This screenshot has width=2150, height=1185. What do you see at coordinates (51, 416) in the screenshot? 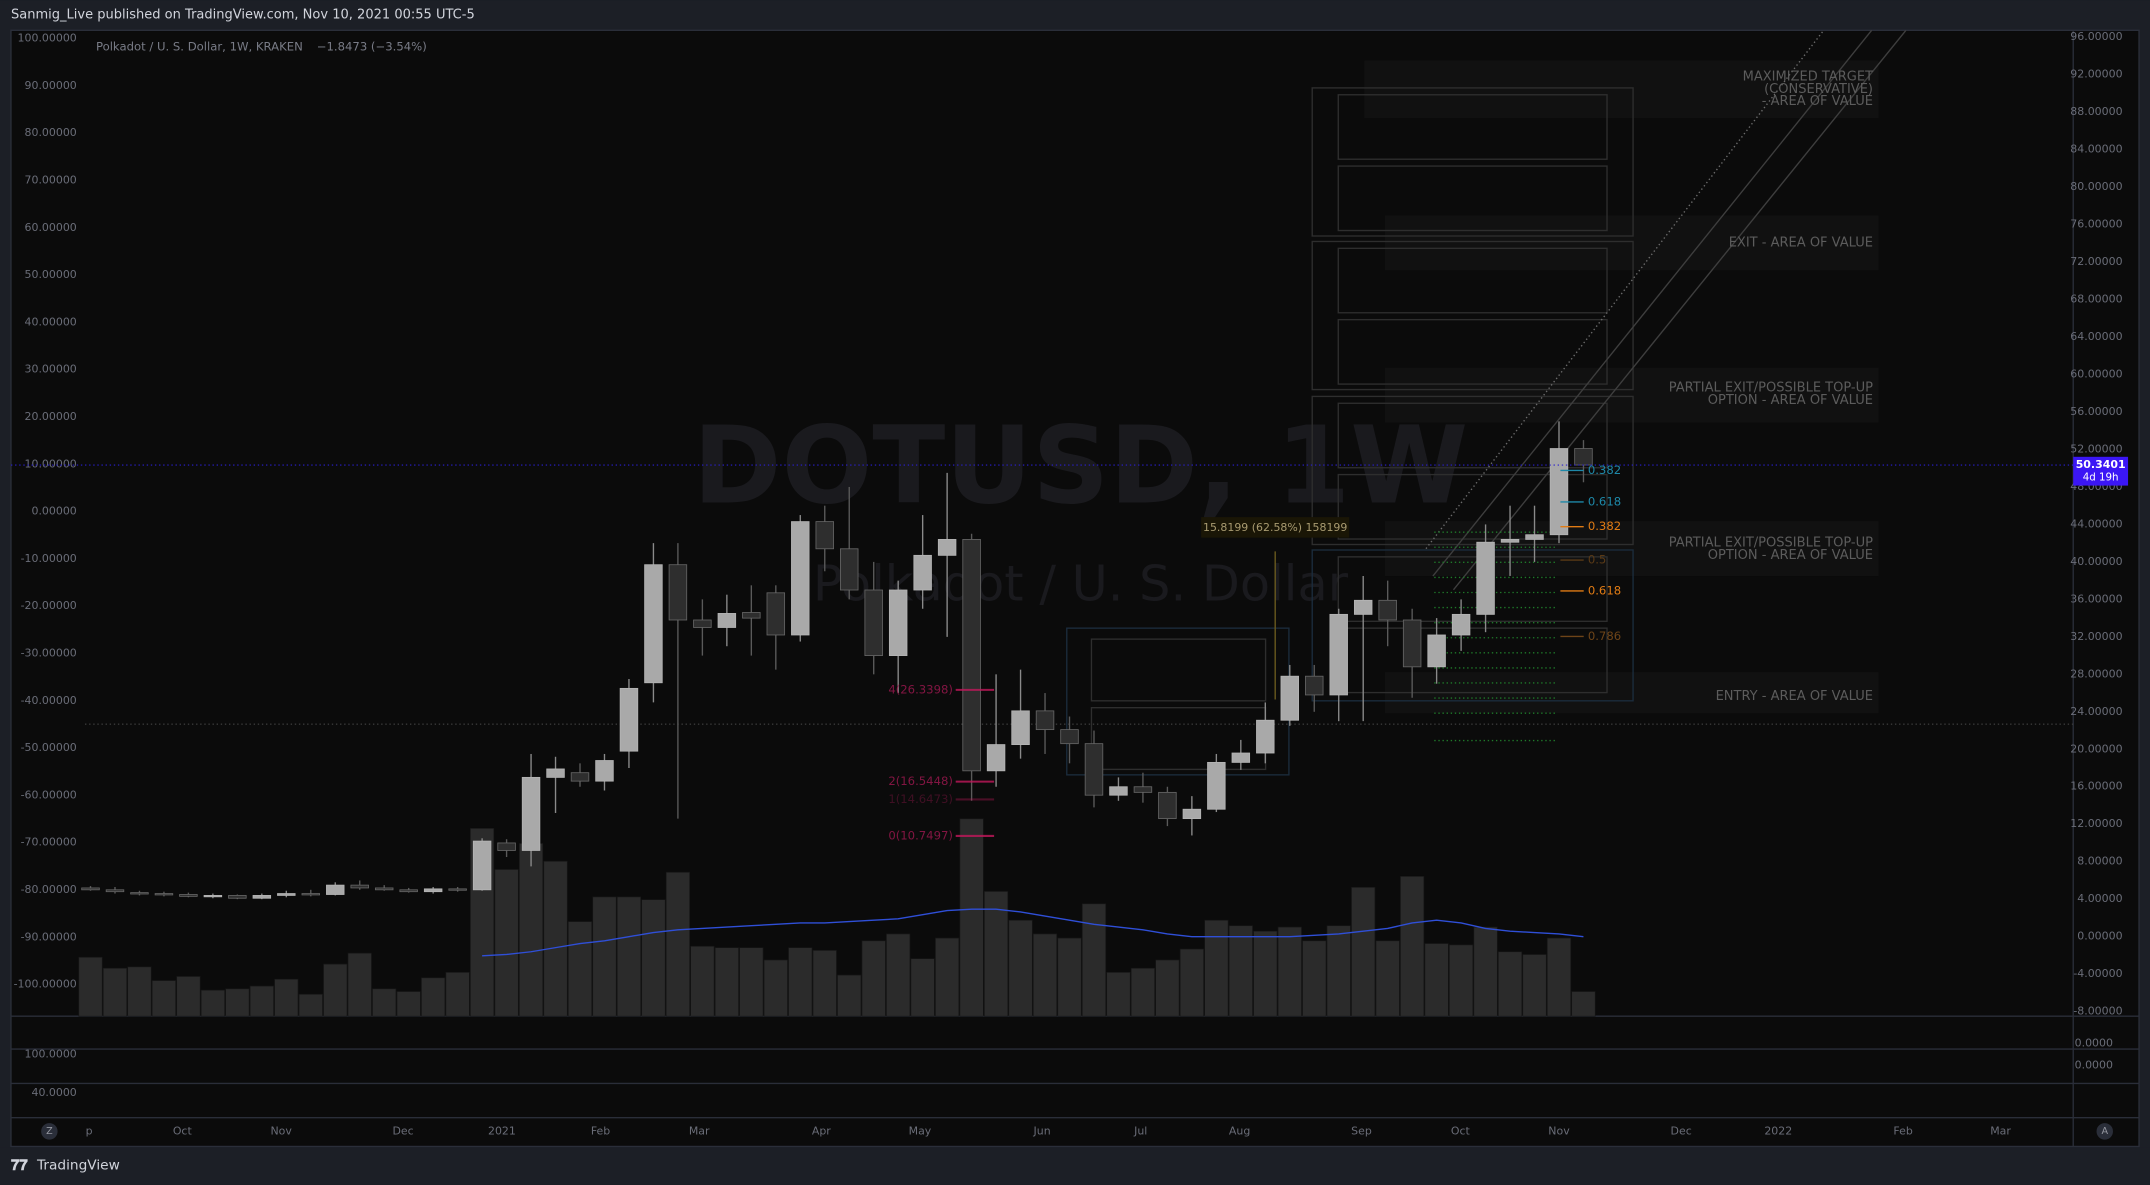
I see `y2-tick-label: 20.00000` at bounding box center [51, 416].